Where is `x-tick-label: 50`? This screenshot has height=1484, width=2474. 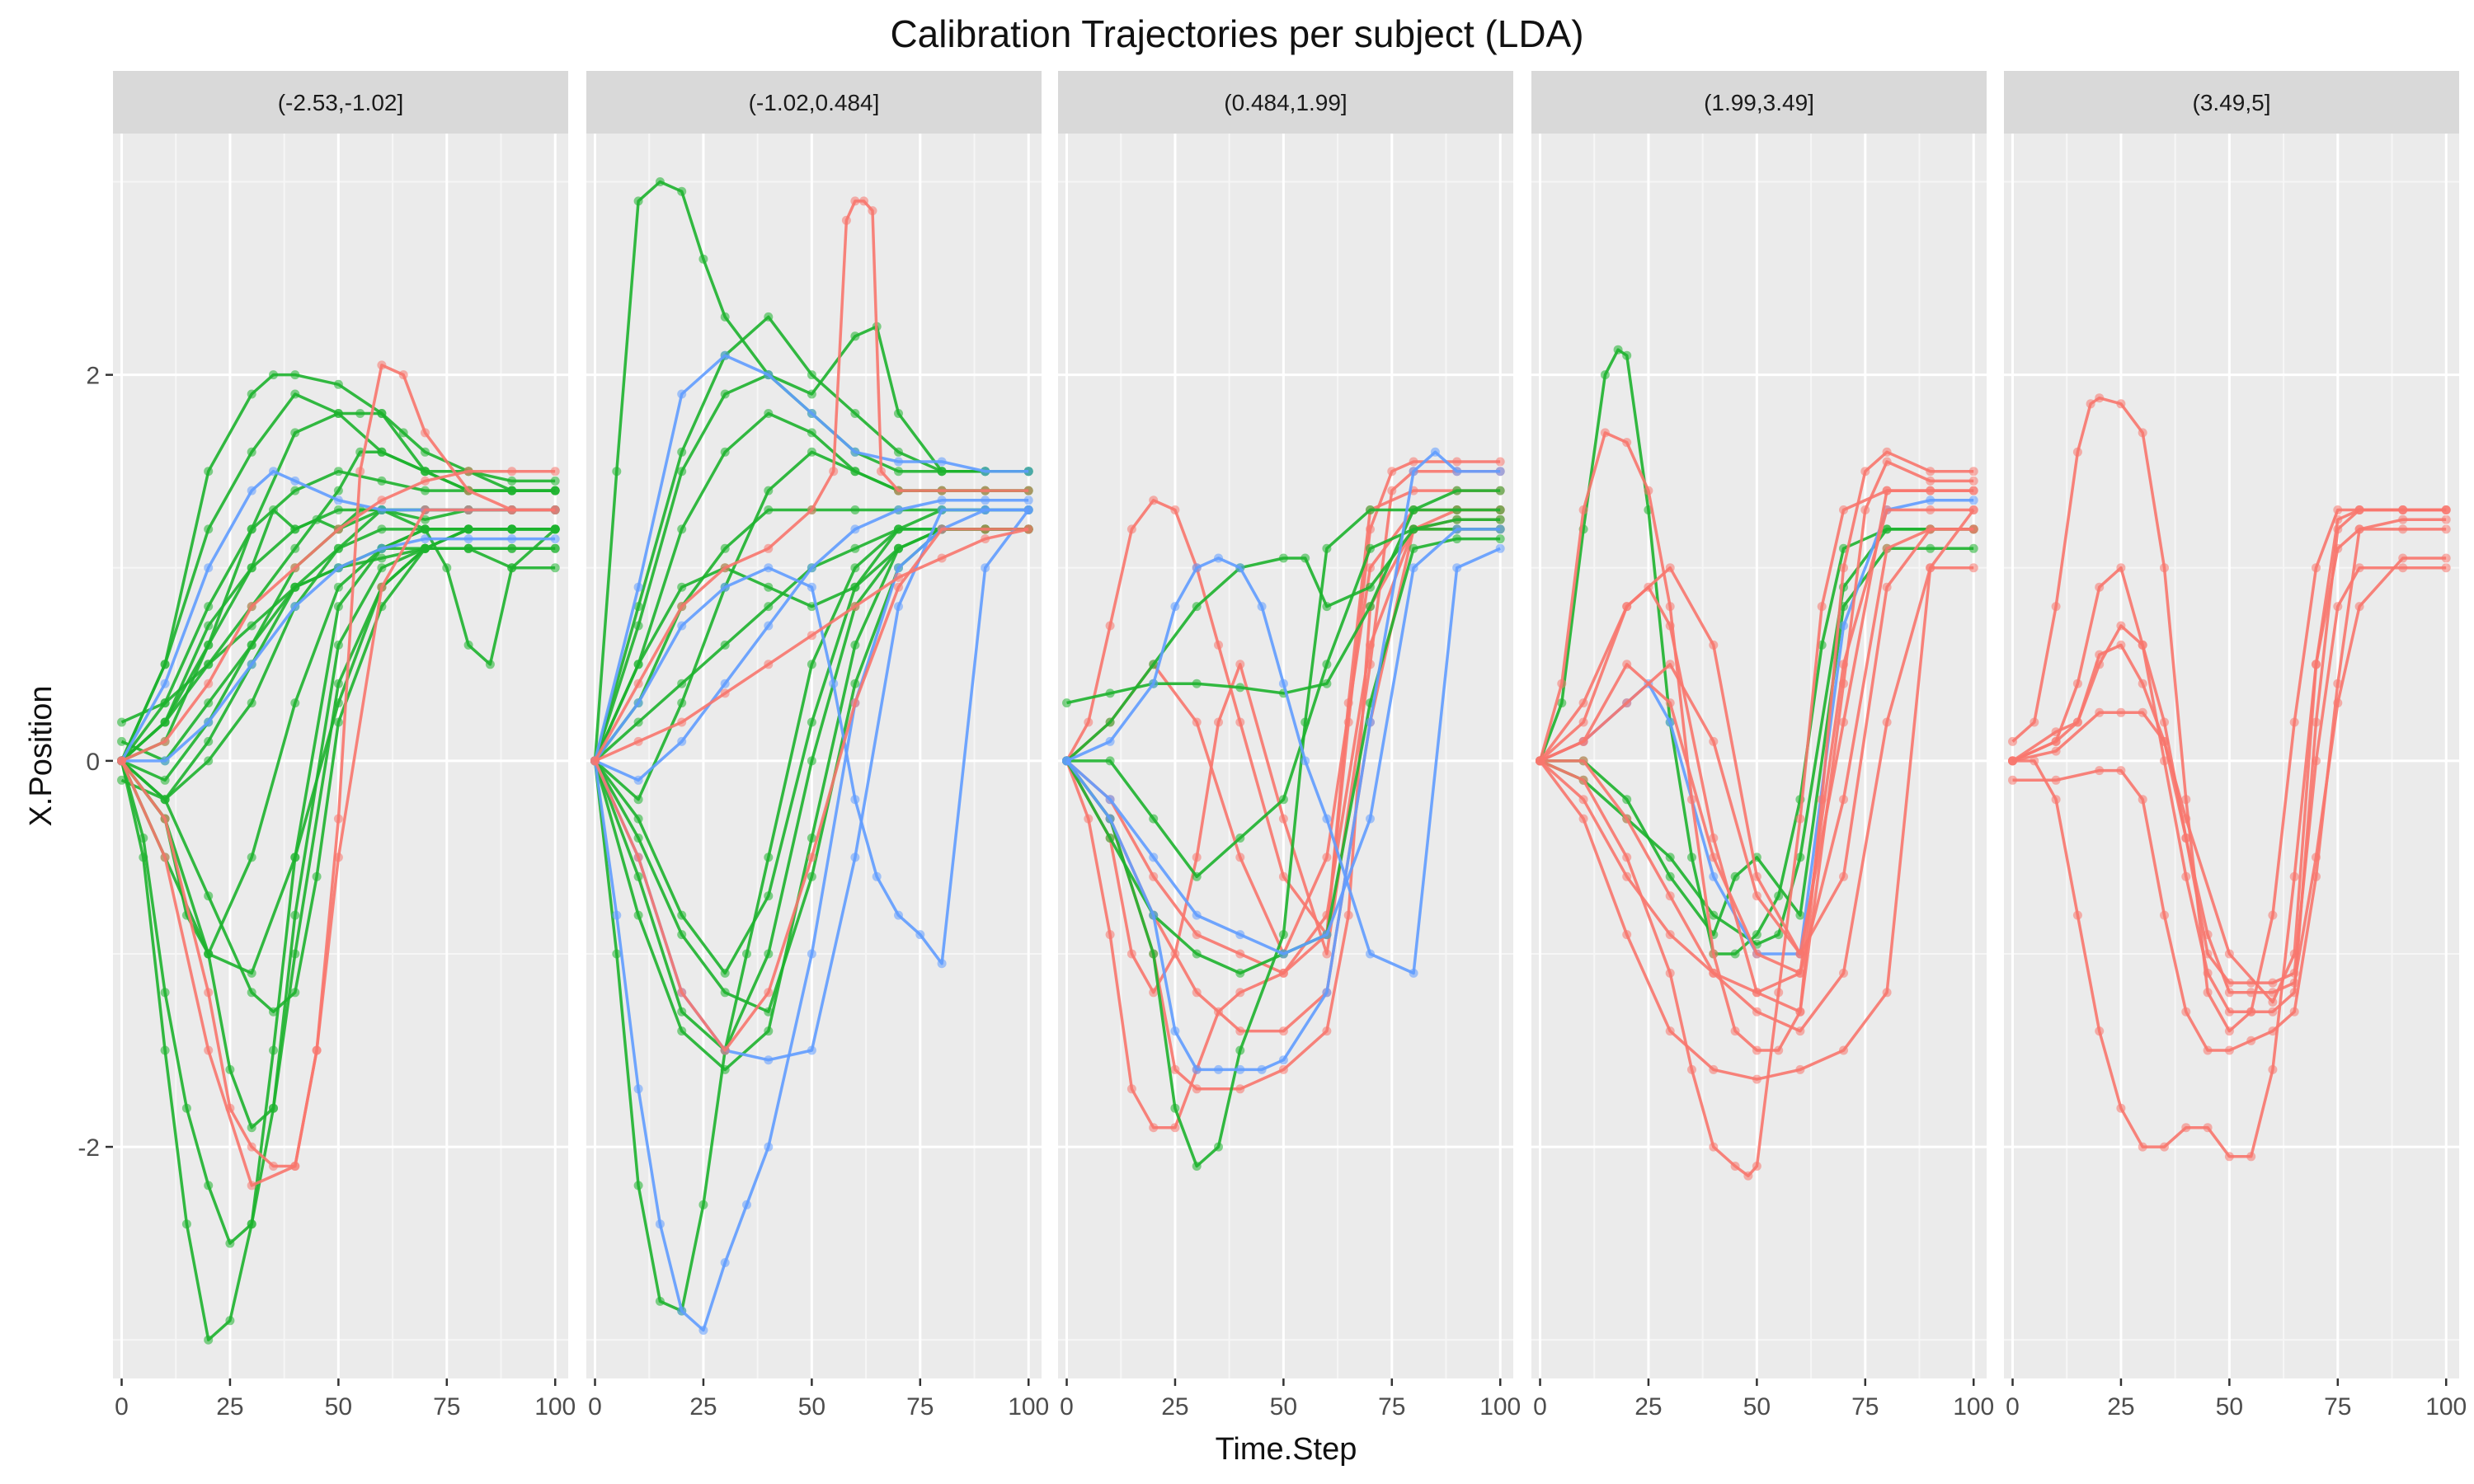
x-tick-label: 50 is located at coordinates (1283, 1407).